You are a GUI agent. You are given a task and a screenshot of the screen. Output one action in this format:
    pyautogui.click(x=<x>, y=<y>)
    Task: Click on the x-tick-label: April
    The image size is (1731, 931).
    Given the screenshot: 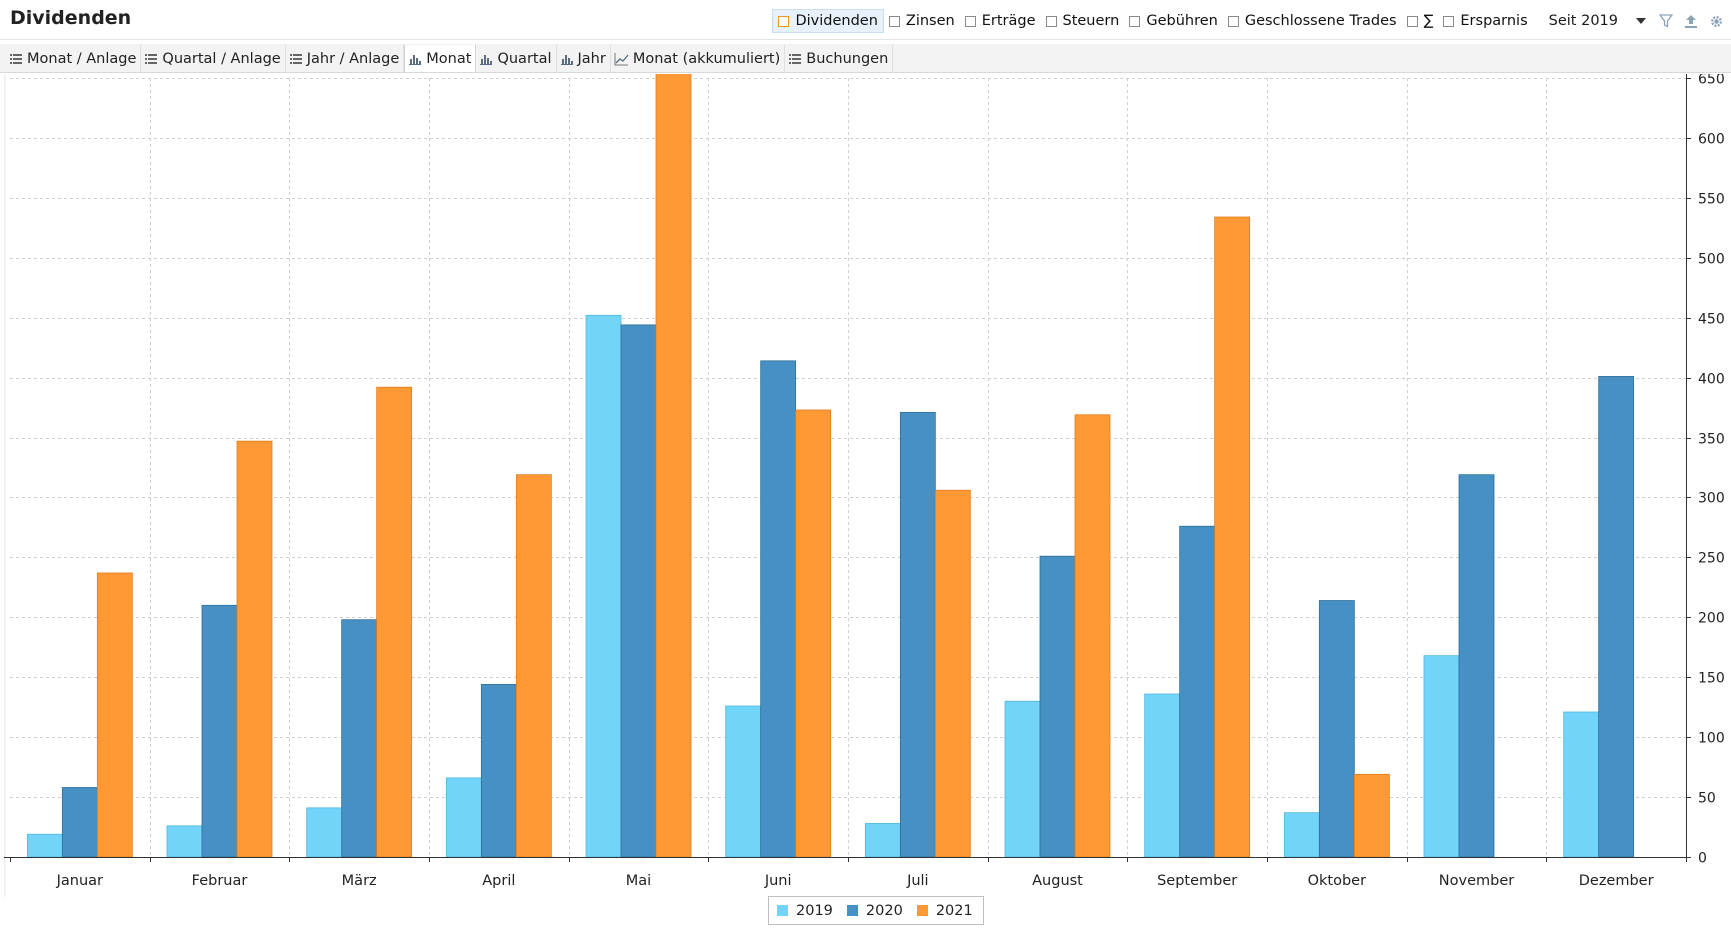 What is the action you would take?
    pyautogui.click(x=498, y=881)
    